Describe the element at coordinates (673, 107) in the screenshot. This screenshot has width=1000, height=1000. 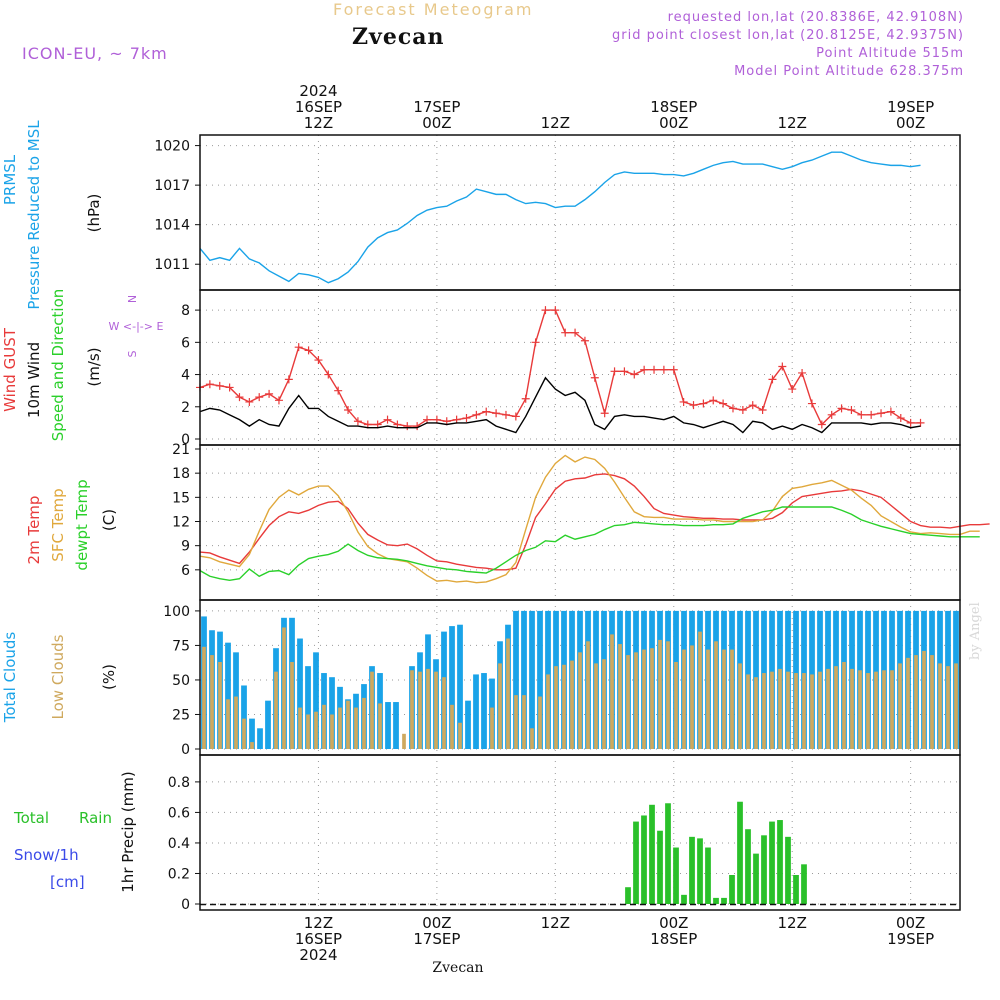
I see `time-label-top: 18SEP` at that location.